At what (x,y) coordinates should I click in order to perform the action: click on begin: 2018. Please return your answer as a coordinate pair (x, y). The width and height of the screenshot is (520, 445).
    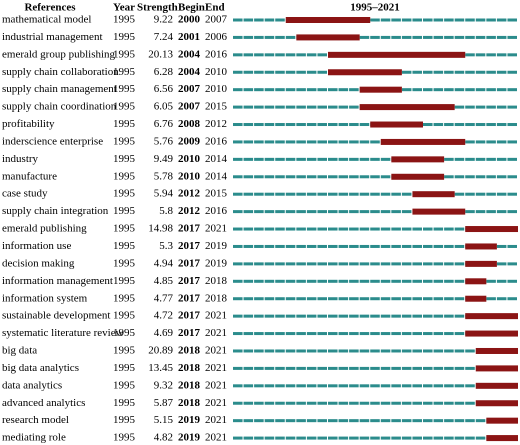
    Looking at the image, I should click on (189, 368).